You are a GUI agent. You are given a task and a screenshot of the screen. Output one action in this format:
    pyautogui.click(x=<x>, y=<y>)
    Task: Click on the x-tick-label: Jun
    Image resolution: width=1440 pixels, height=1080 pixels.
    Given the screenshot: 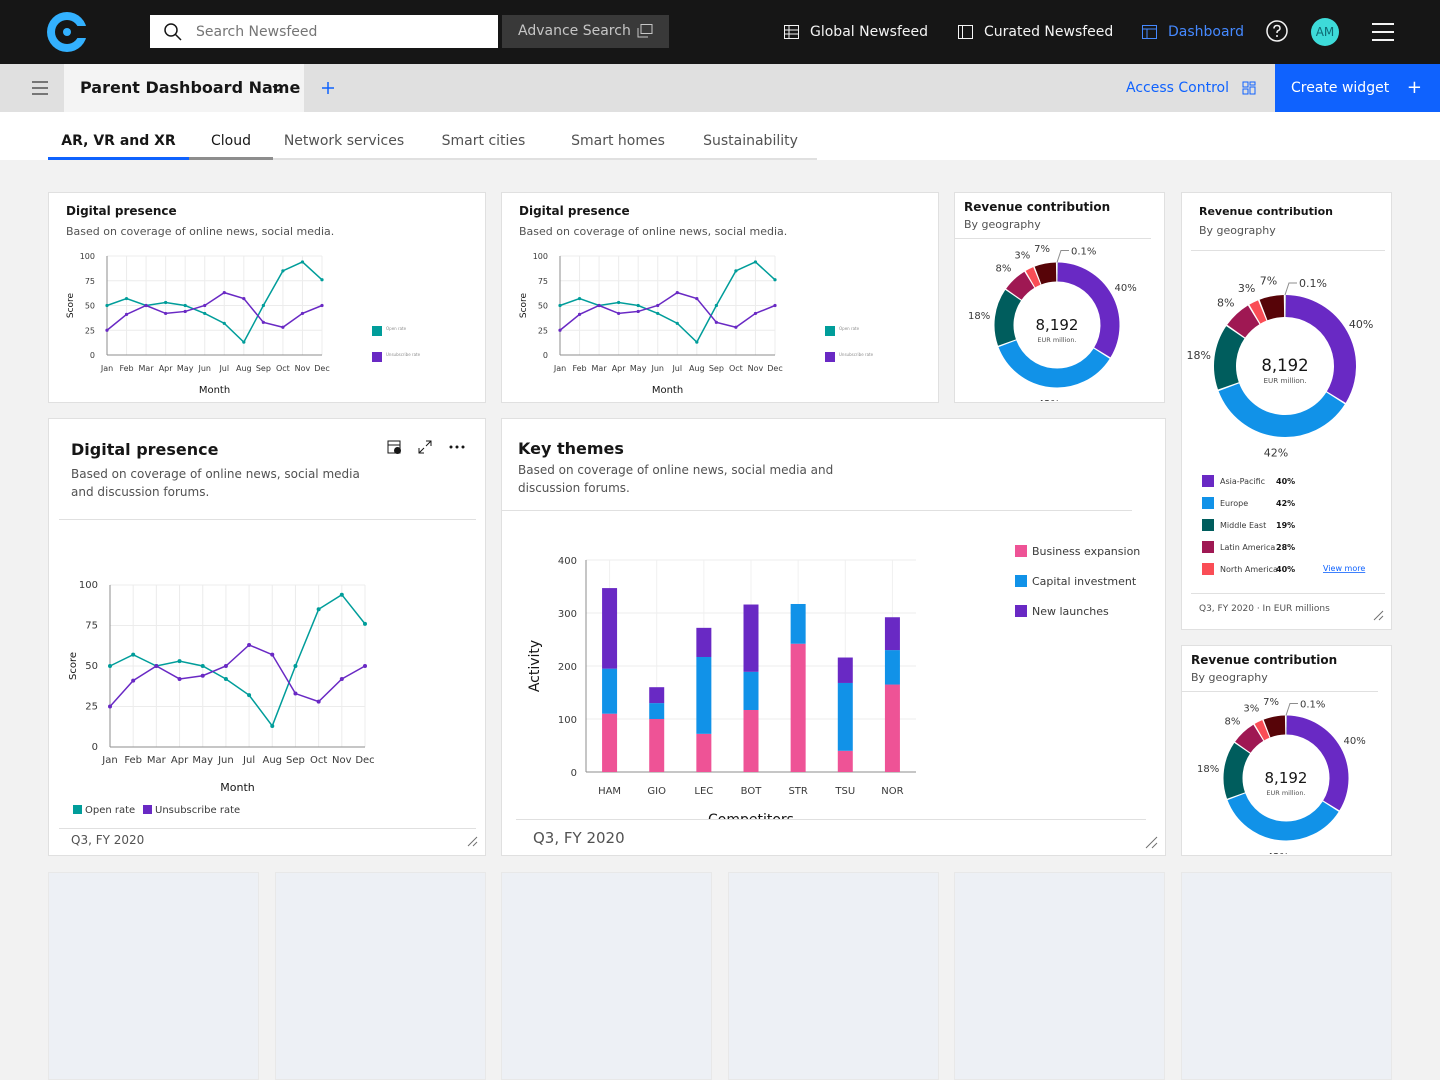 What is the action you would take?
    pyautogui.click(x=657, y=368)
    